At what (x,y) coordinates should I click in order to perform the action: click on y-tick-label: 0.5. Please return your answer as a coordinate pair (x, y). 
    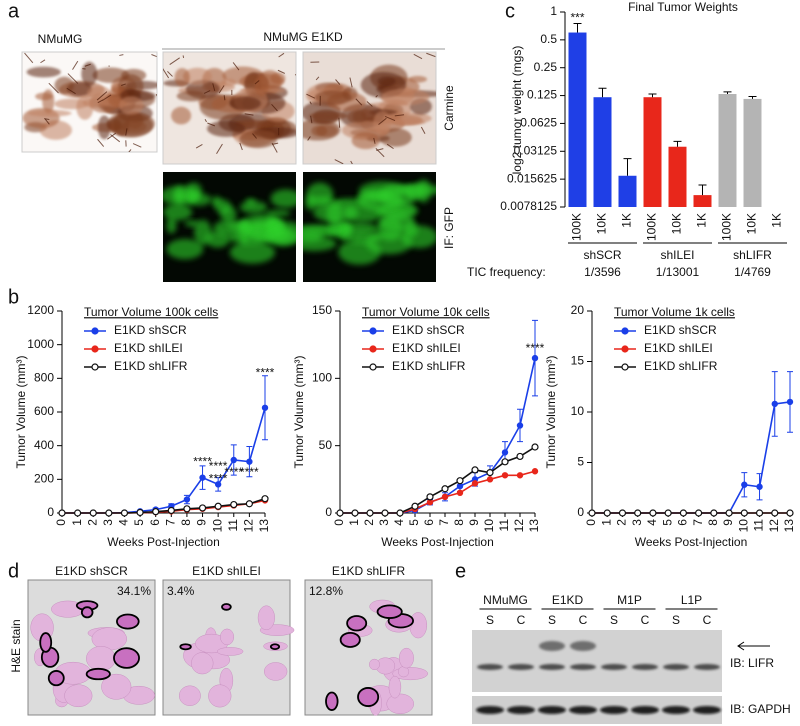
    Looking at the image, I should click on (548, 39).